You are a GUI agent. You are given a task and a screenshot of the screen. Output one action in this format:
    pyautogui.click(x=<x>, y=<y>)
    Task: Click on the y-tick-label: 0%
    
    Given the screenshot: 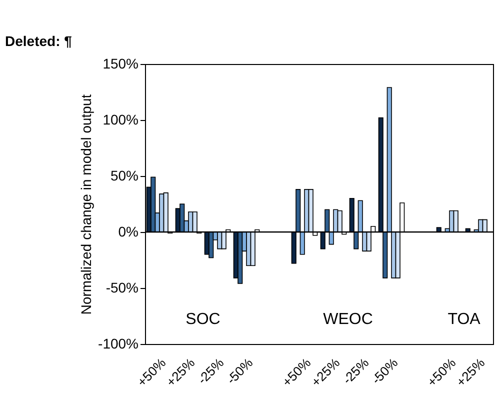 What is the action you would take?
    pyautogui.click(x=128, y=232)
    